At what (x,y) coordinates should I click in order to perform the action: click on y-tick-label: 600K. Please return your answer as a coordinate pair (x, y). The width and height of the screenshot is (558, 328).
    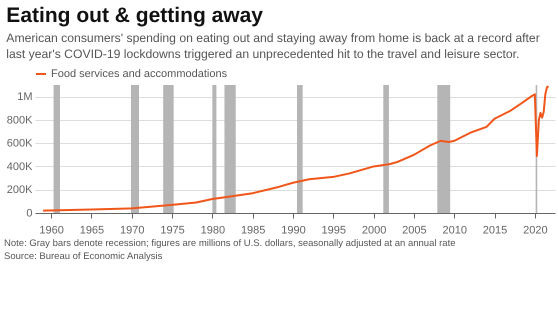
    Looking at the image, I should click on (20, 144).